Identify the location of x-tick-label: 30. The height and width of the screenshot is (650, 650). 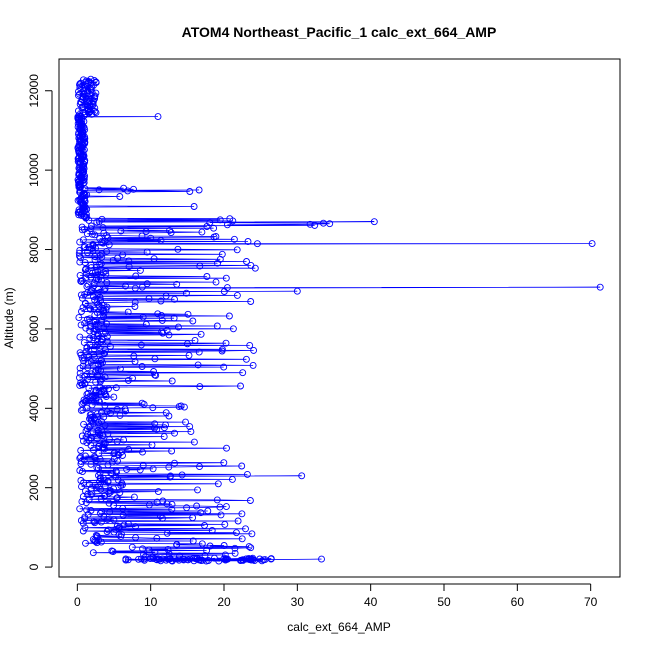
(298, 602).